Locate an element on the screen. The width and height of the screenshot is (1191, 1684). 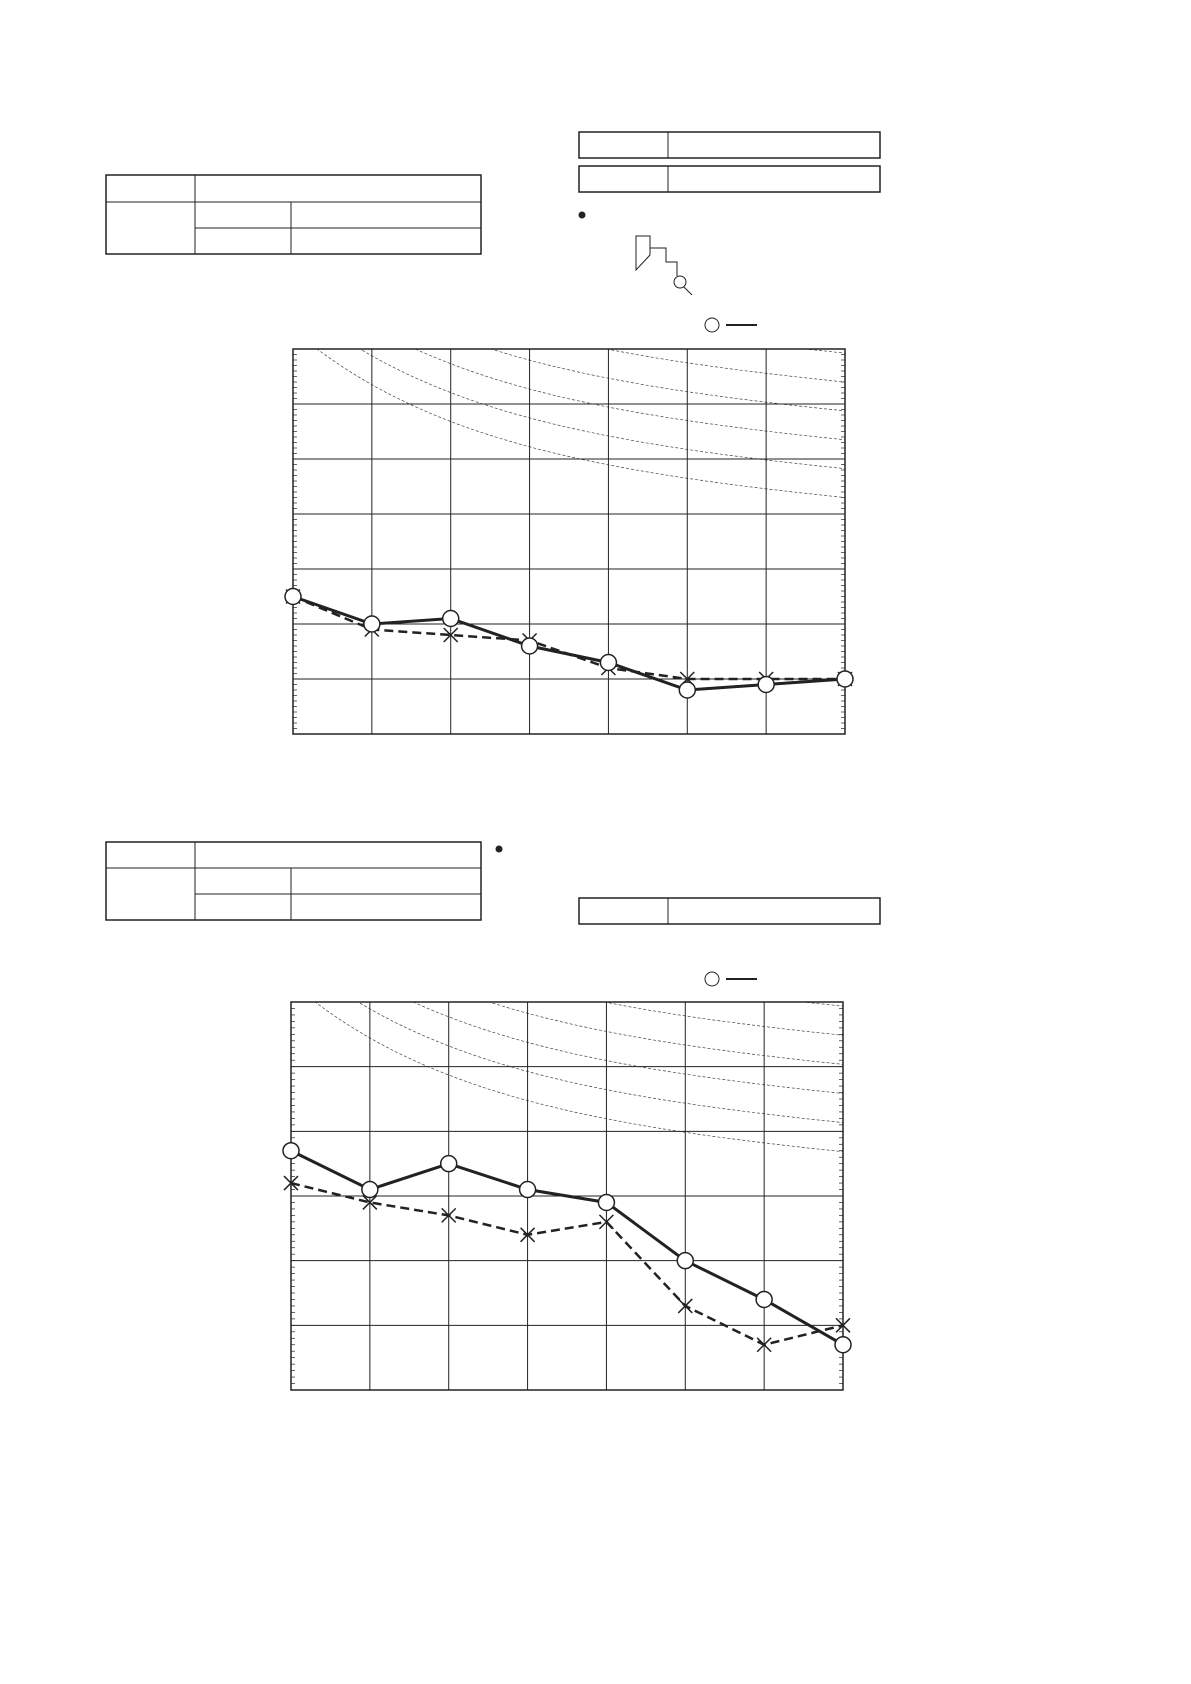
top-right-boxes is located at coordinates (729, 175).